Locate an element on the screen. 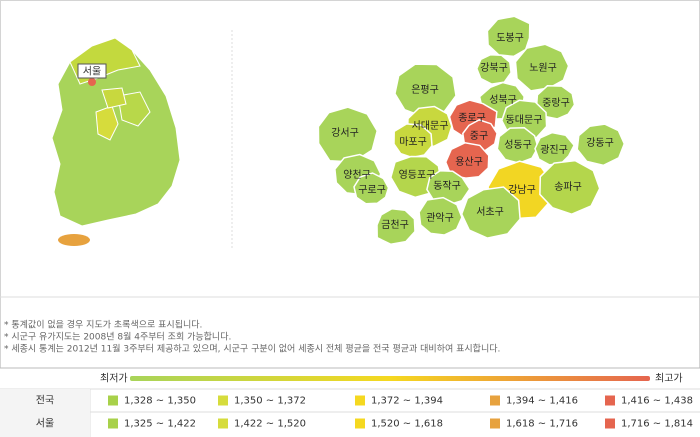 The width and height of the screenshot is (700, 437). range: 1,618 ~ 1,716 is located at coordinates (542, 424).